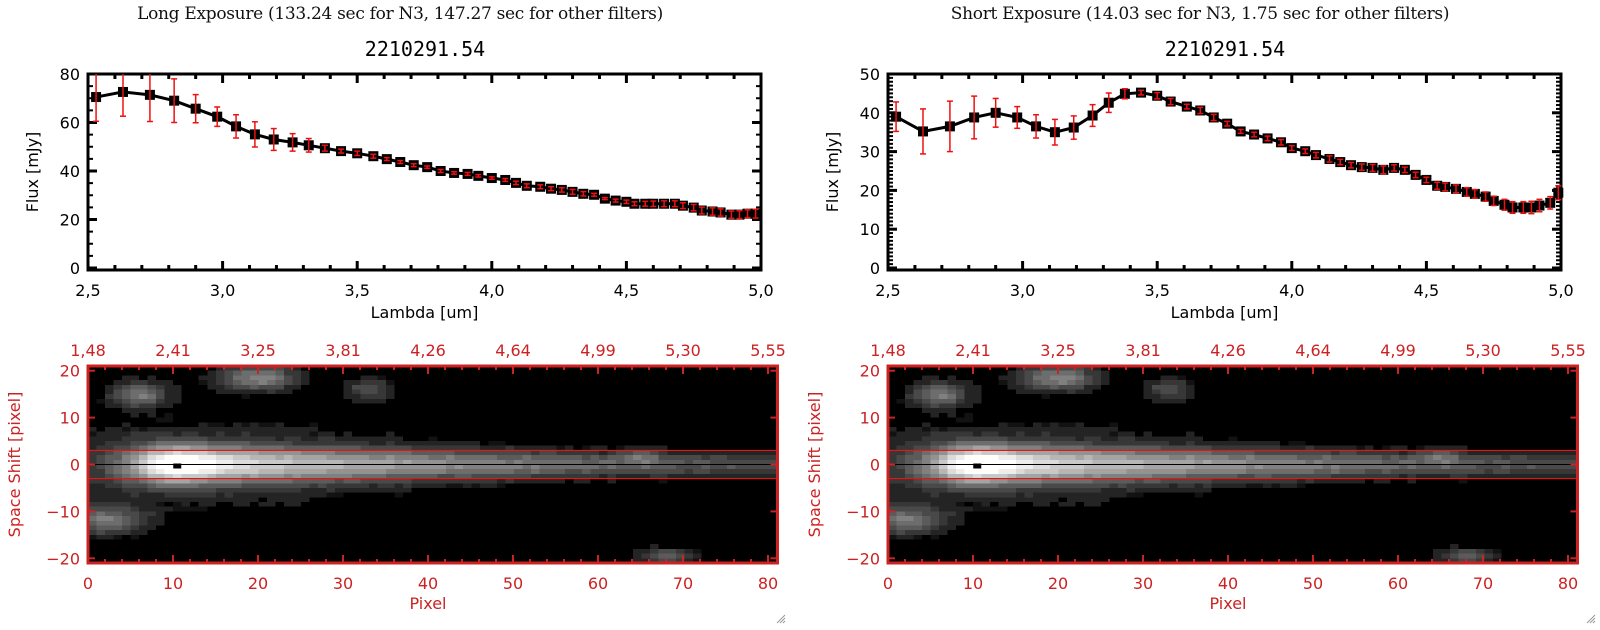 The image size is (1600, 630). What do you see at coordinates (88, 350) in the screenshot?
I see `top-wavelength-label: 1,48` at bounding box center [88, 350].